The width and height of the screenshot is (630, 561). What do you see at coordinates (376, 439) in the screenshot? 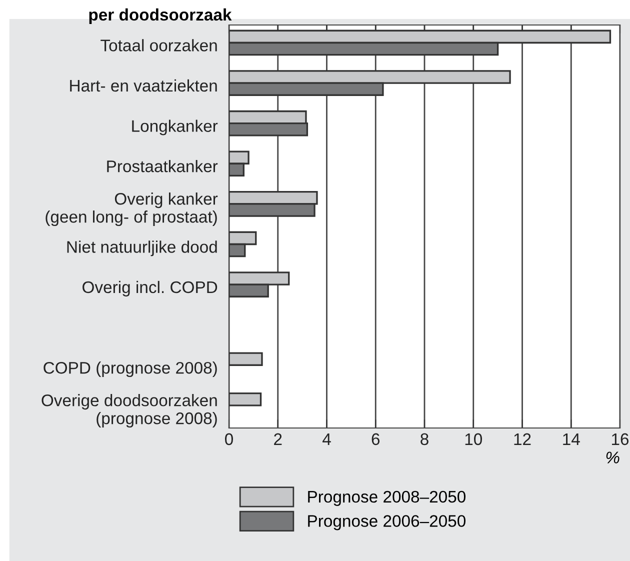
I see `x-tick-label: 6` at bounding box center [376, 439].